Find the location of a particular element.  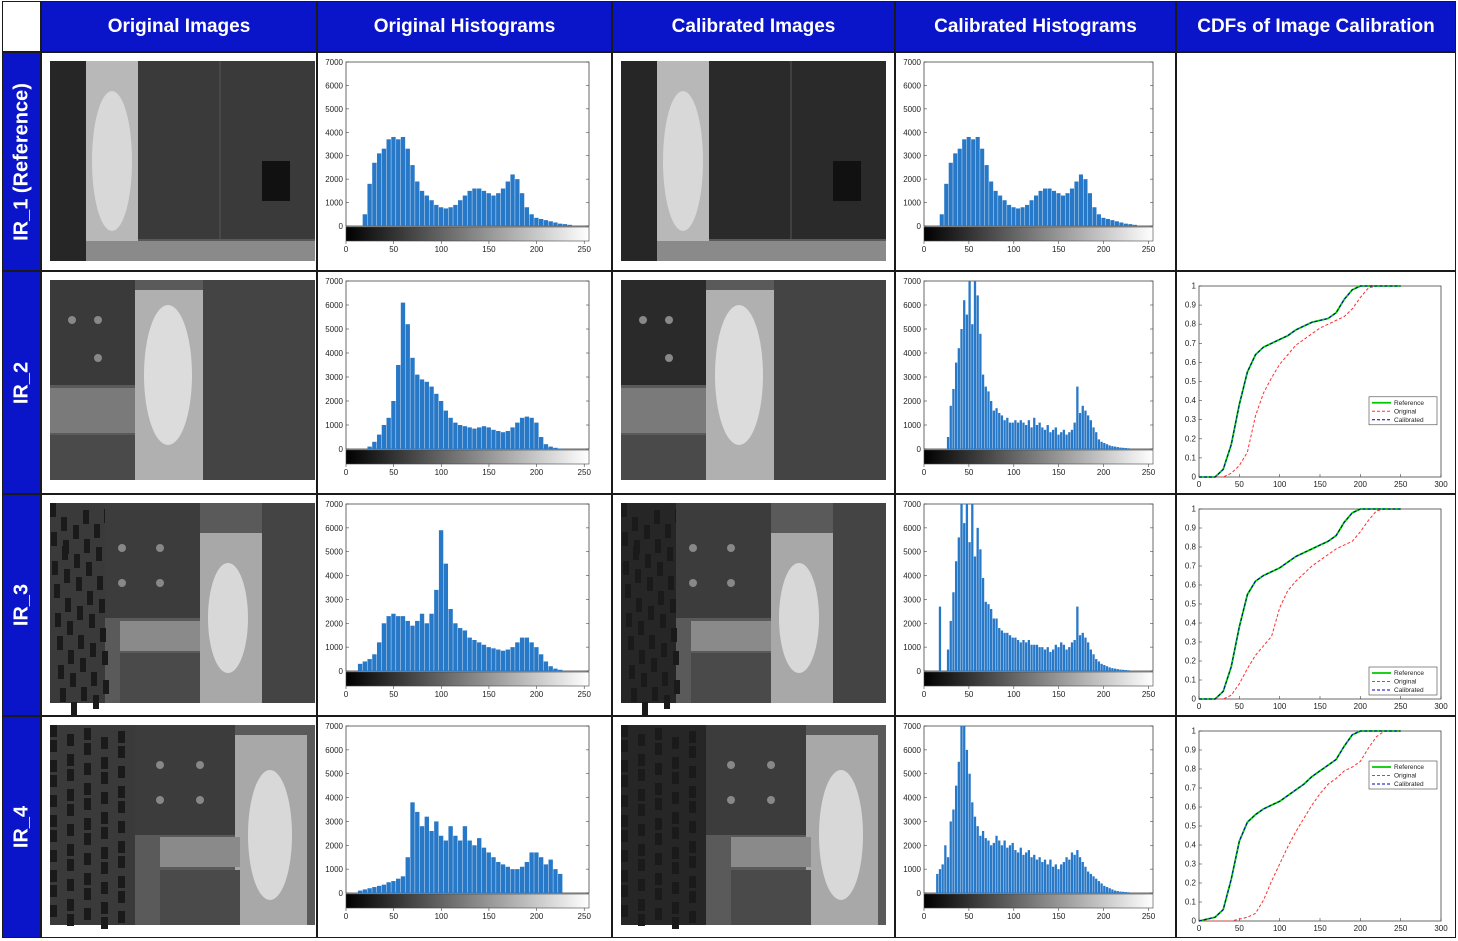

cdf-line-original is located at coordinates (1300, 604).